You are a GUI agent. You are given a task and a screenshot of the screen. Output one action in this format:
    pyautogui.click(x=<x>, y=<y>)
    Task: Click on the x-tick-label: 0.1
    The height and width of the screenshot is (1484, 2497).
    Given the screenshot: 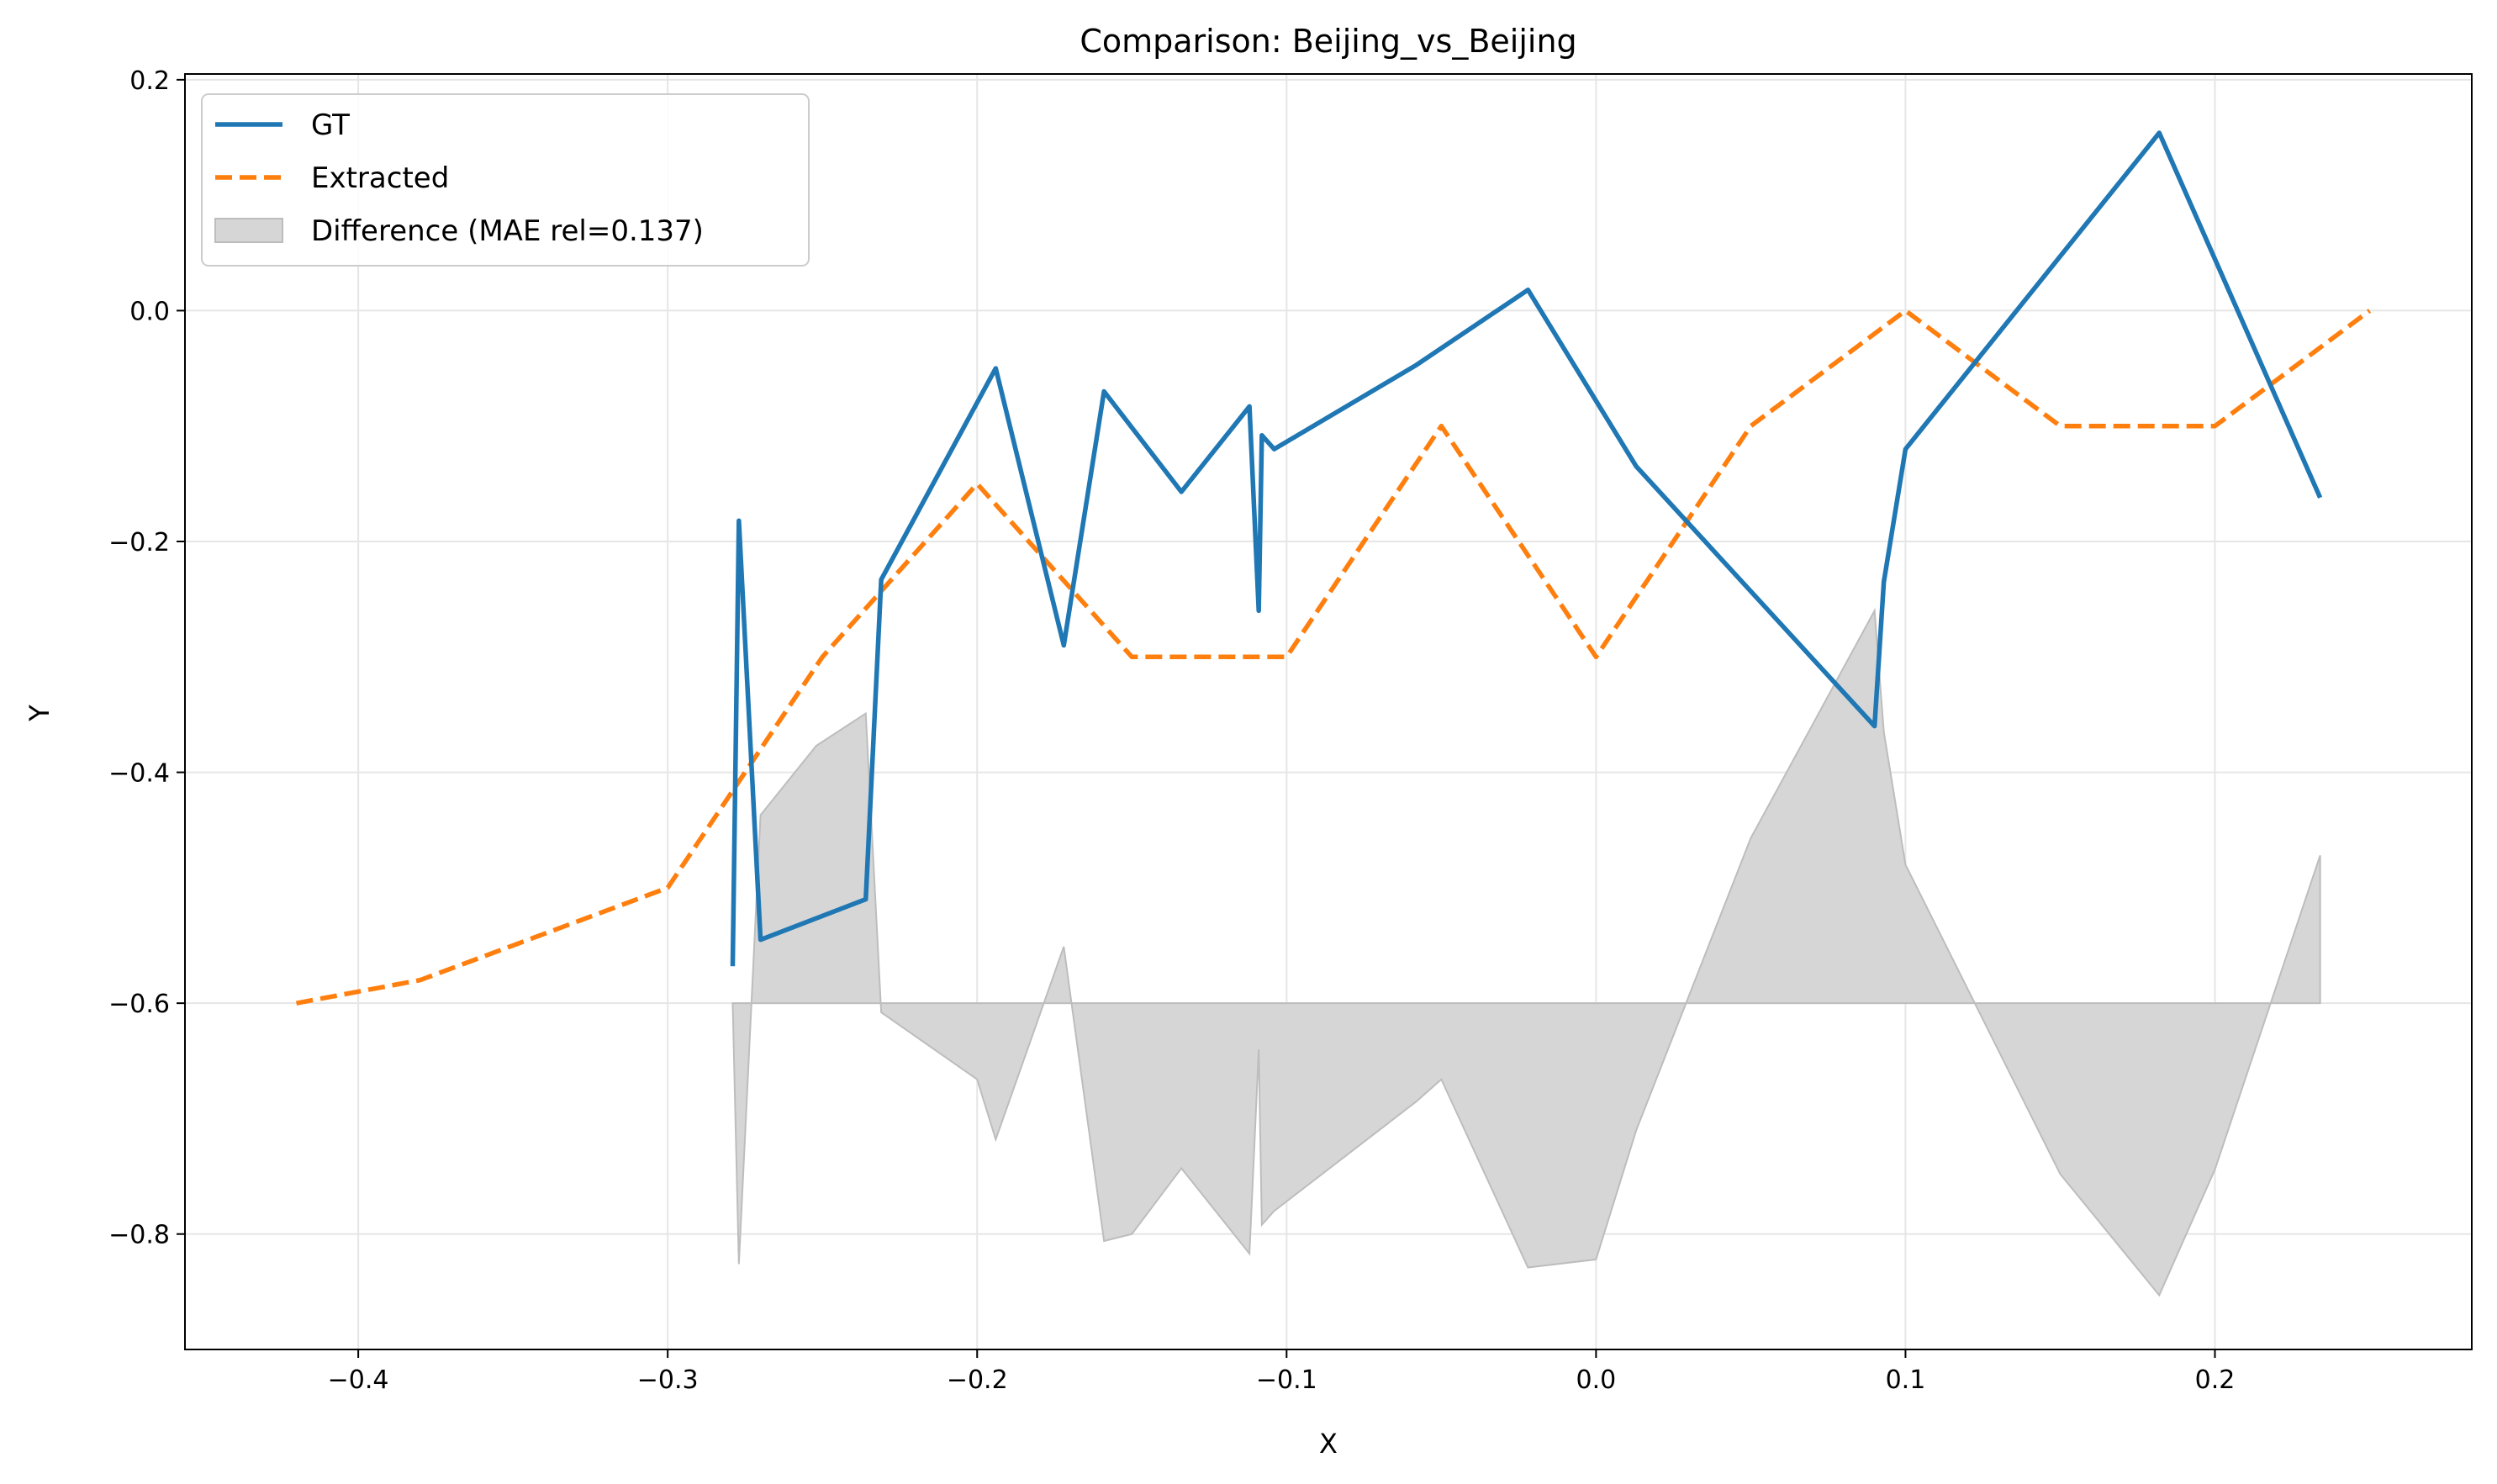 What is the action you would take?
    pyautogui.click(x=1906, y=1380)
    